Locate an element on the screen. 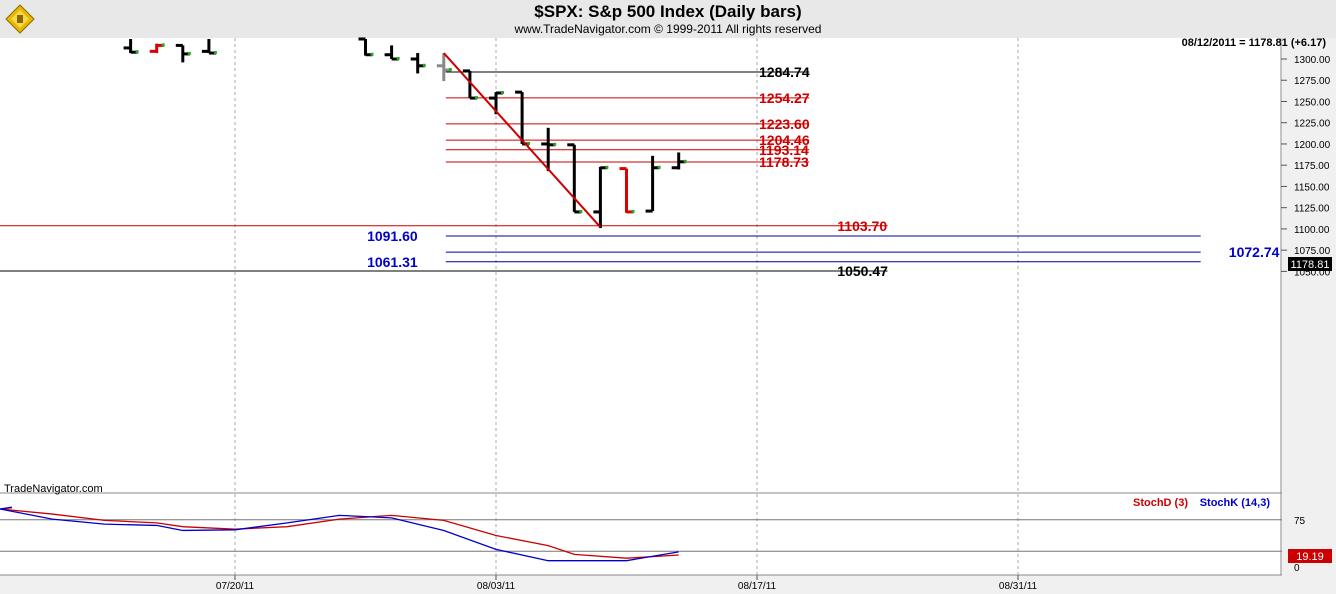 This screenshot has width=1336, height=594. date-axis-ticks: 07/20/11 08/03/11 08/17/11 08/31/11 is located at coordinates (627, 583).